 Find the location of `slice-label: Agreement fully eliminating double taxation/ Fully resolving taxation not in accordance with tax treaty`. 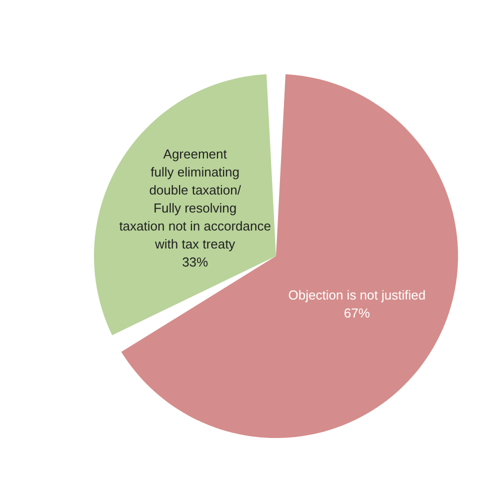

slice-label: Agreement fully eliminating double taxation/ Fully resolving taxation not in accordance with tax treaty is located at coordinates (195, 199).